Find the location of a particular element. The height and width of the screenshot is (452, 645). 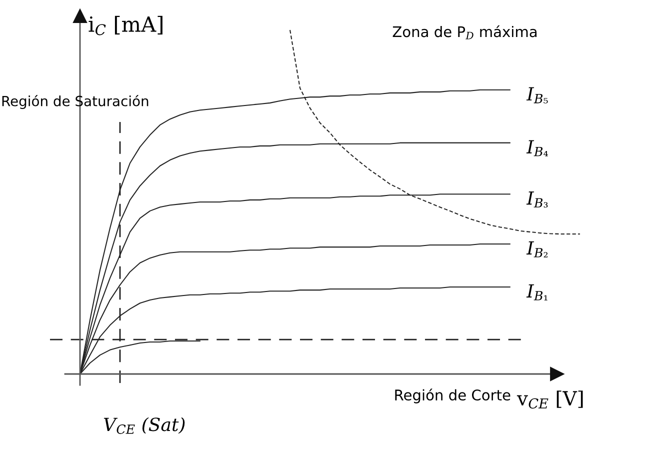

series-label: I$_{B₅}$ is located at coordinates (537, 95).